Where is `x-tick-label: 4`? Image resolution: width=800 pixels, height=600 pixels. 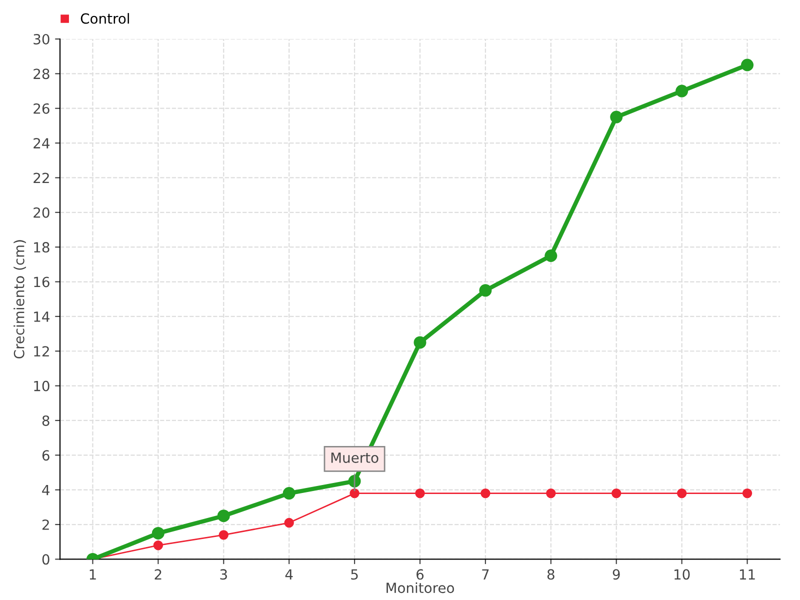 x-tick-label: 4 is located at coordinates (289, 574).